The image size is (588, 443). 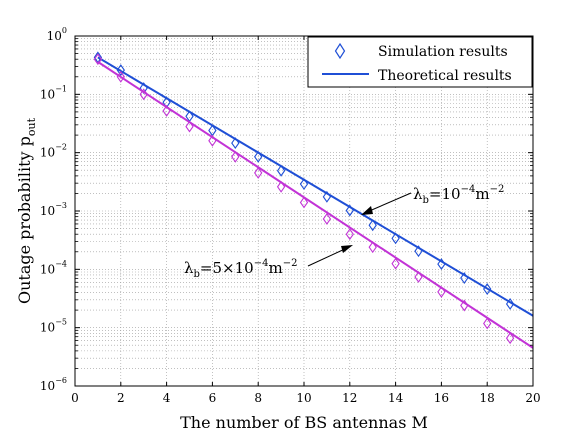 What do you see at coordinates (53, 151) in the screenshot?
I see `y-tick-label: 10⁻²` at bounding box center [53, 151].